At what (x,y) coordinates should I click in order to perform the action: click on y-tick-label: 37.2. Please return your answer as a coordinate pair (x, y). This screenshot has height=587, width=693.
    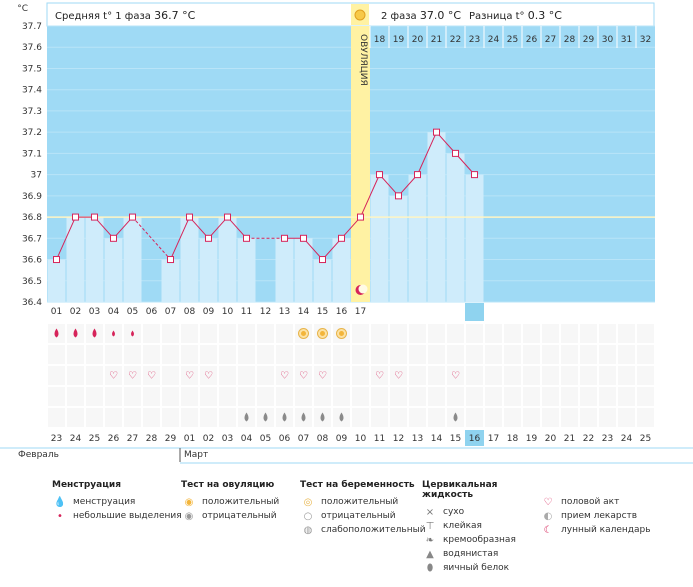
    Looking at the image, I should click on (32, 133).